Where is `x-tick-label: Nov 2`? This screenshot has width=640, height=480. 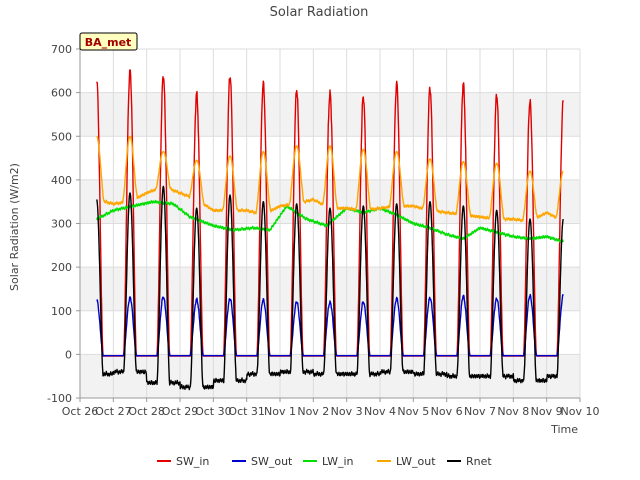
x-tick-label: Nov 2 is located at coordinates (313, 411).